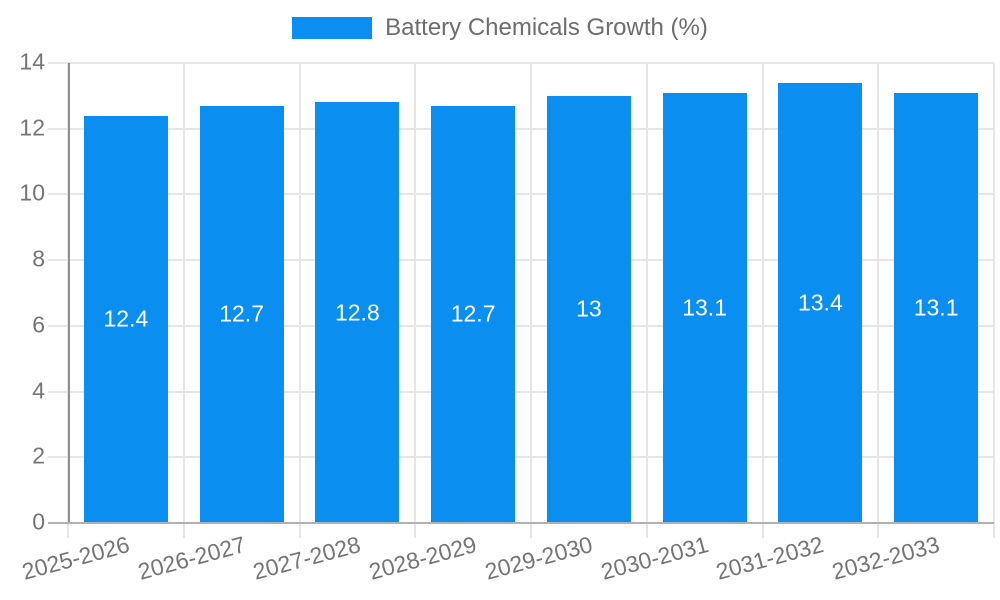 The width and height of the screenshot is (1000, 600). I want to click on x-tick-label: 2027-2028, so click(307, 558).